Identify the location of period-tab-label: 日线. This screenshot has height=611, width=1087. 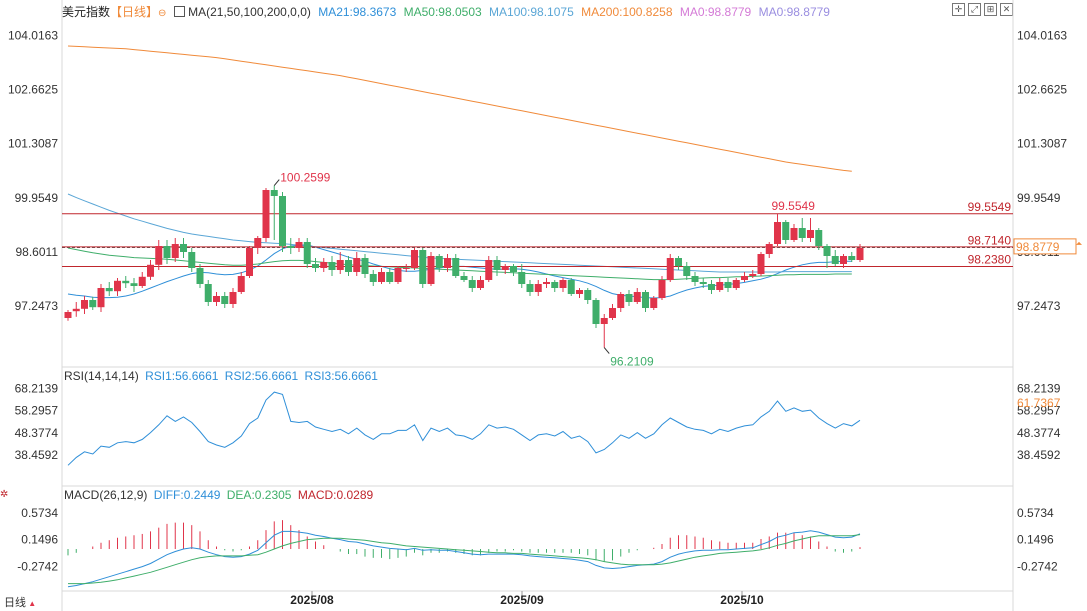
(15, 603).